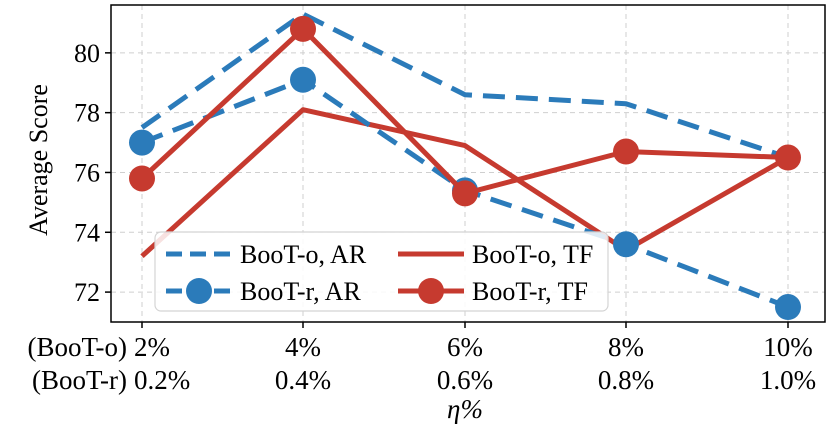  I want to click on legend-label-boot-o-ar: BooT-o, AR, so click(303, 254).